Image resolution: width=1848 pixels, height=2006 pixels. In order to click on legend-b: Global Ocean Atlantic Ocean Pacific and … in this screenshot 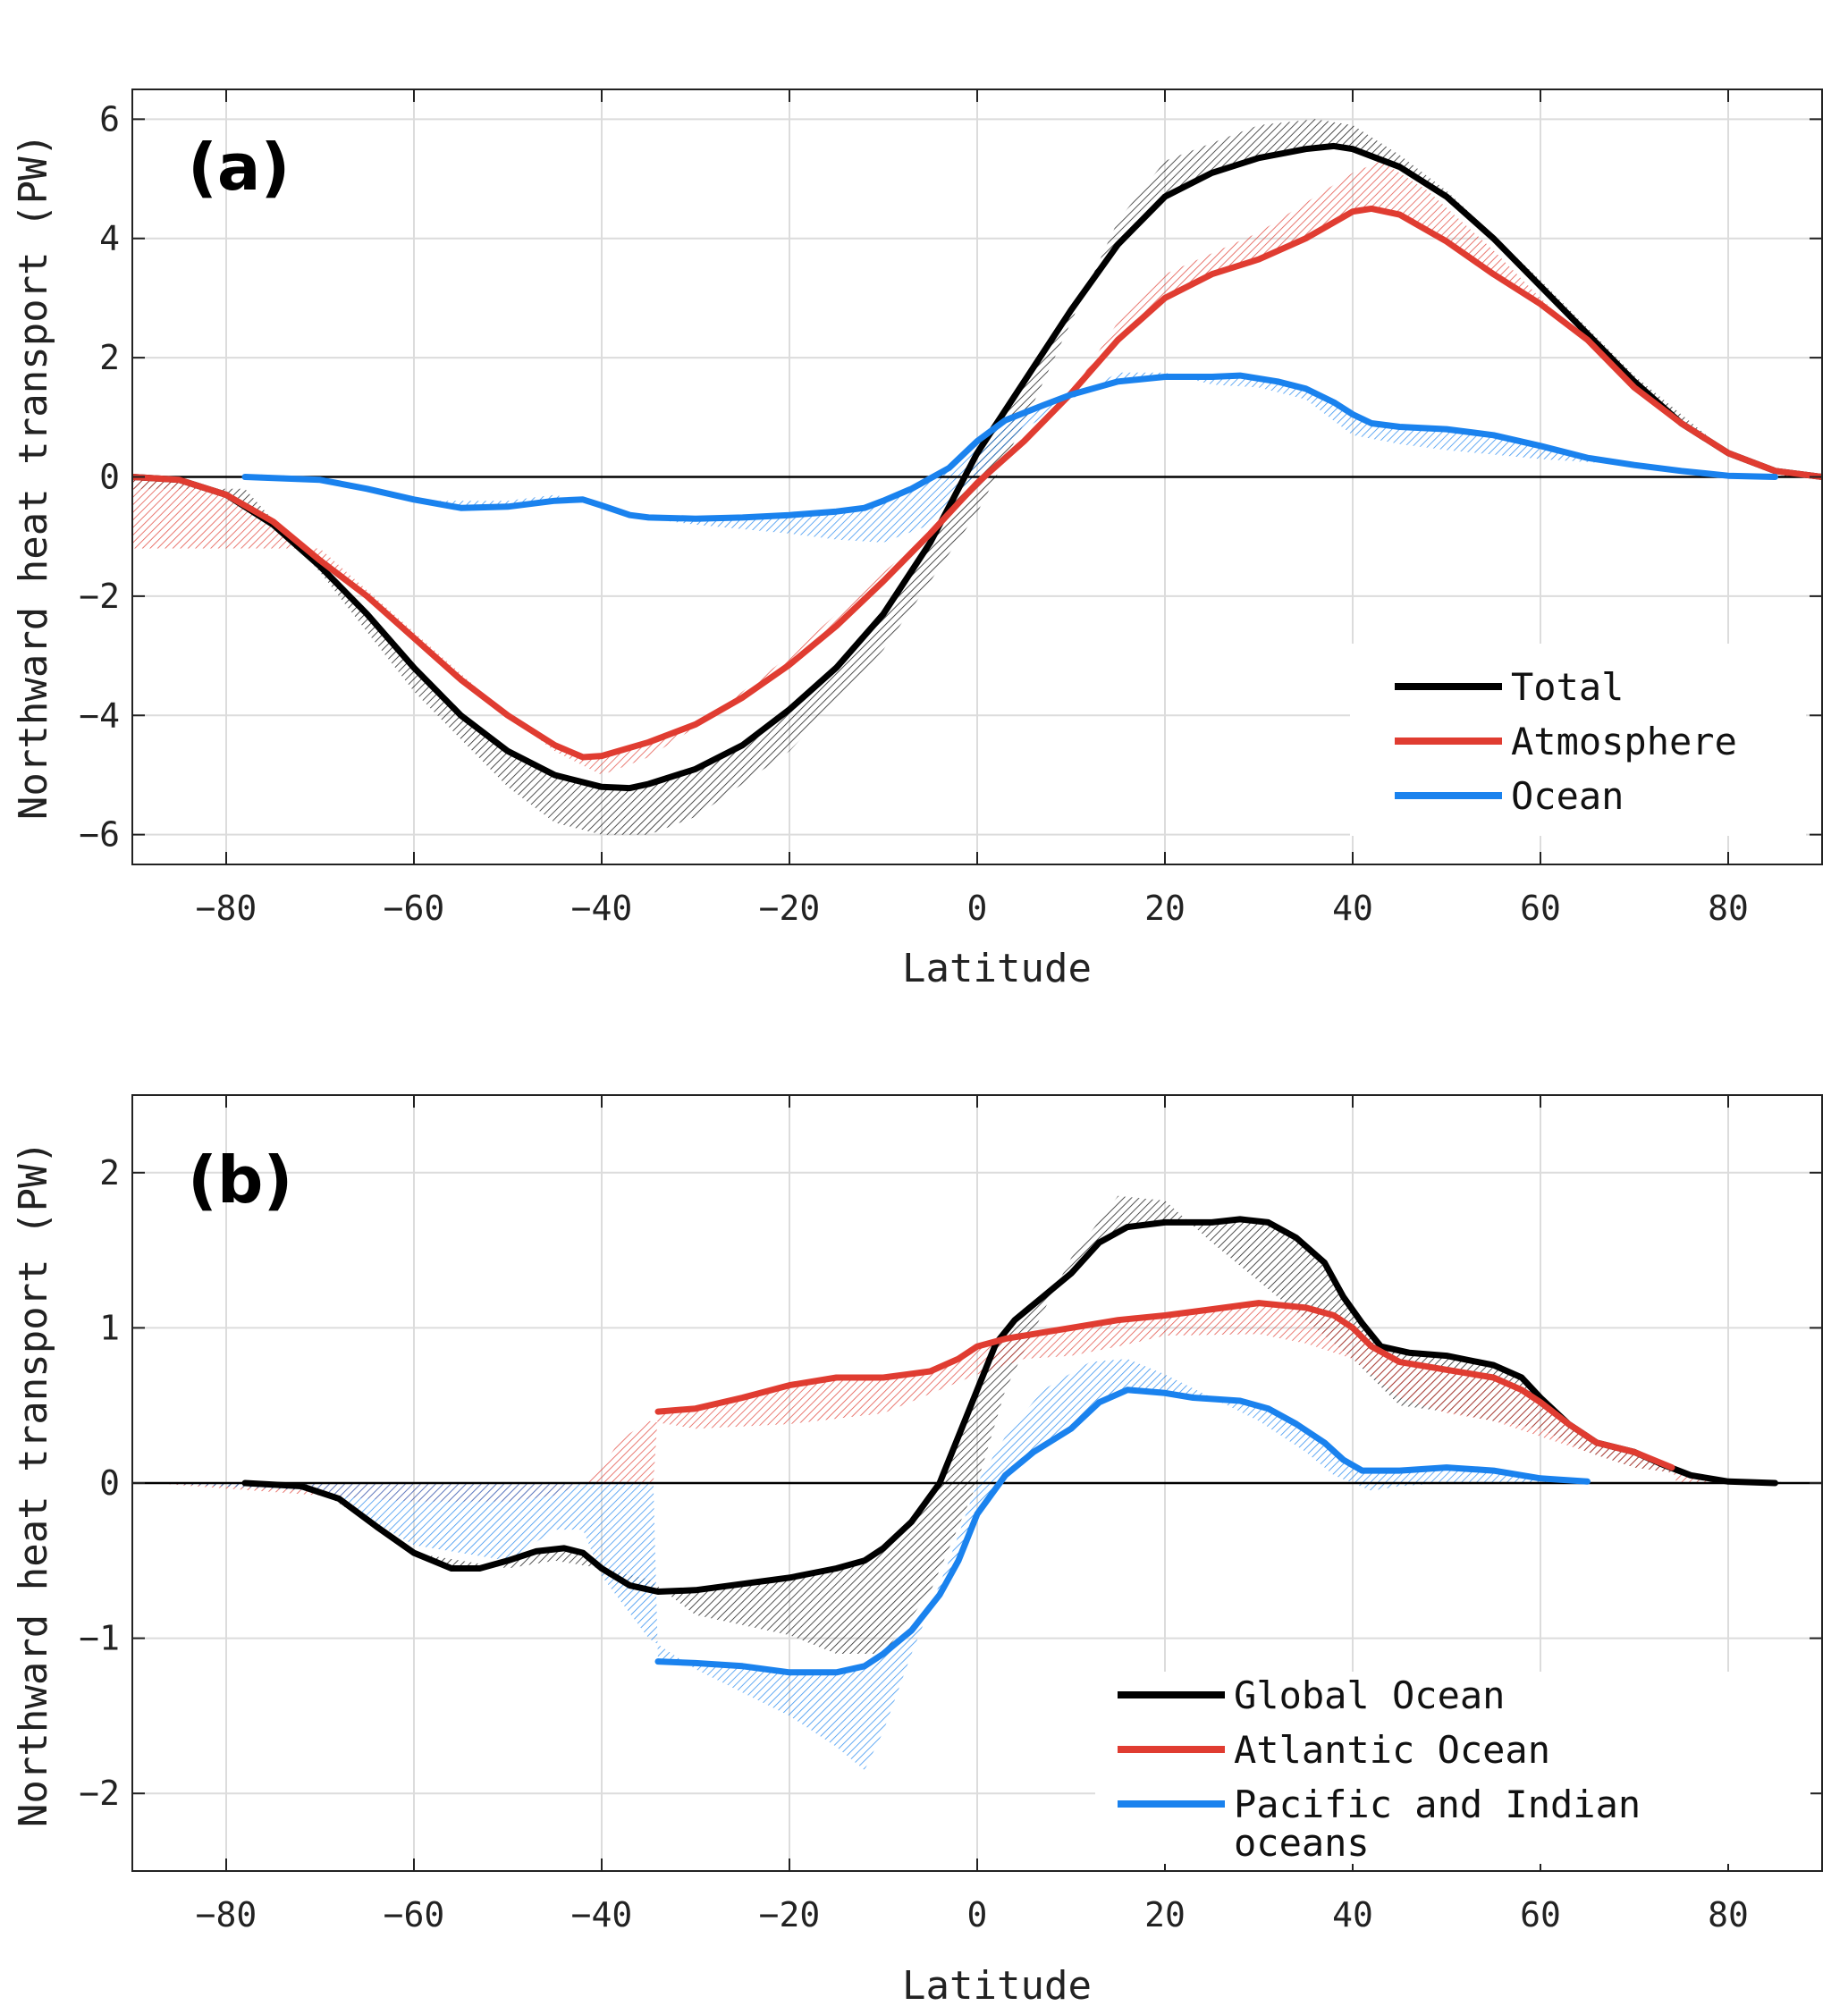, I will do `click(1452, 1768)`.